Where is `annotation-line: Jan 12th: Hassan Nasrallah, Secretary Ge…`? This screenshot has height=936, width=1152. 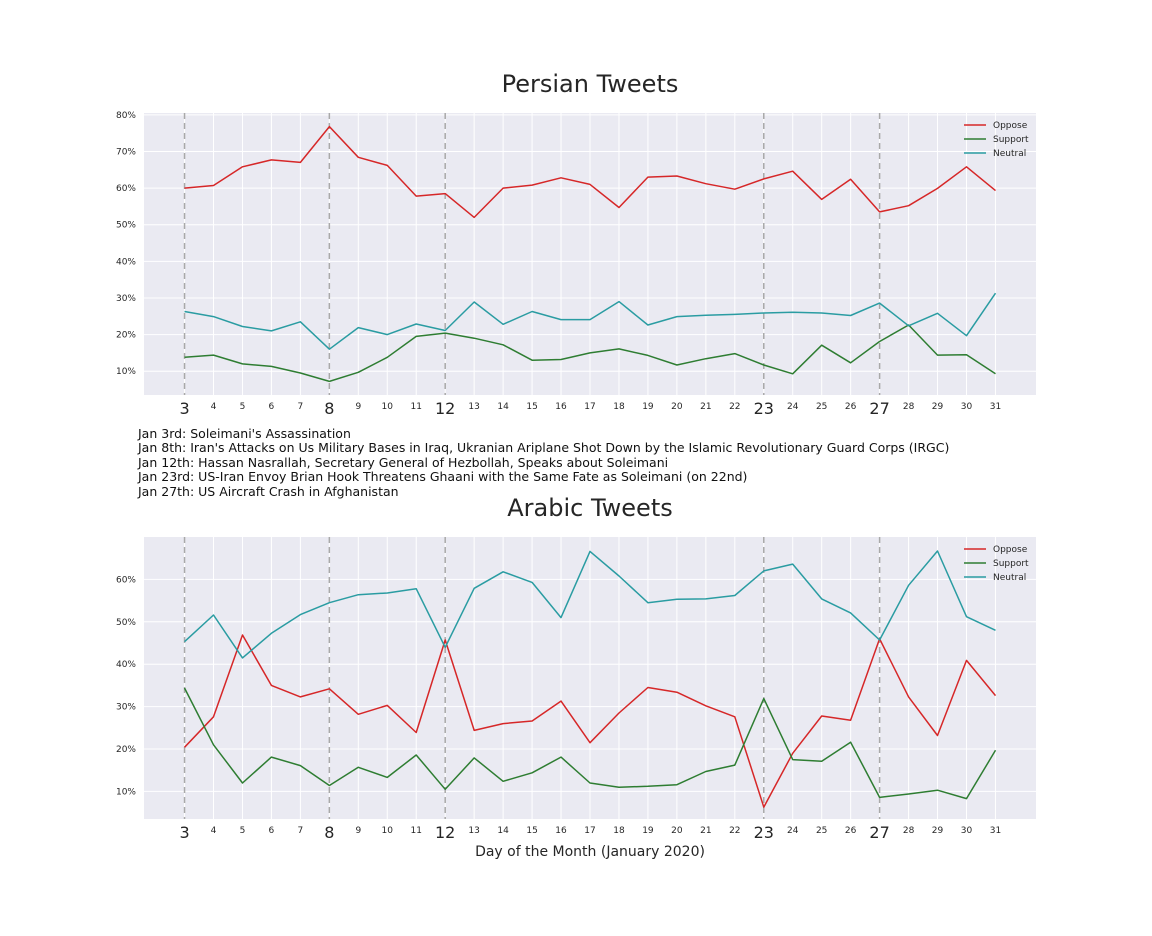 annotation-line: Jan 12th: Hassan Nasrallah, Secretary Ge… is located at coordinates (403, 462).